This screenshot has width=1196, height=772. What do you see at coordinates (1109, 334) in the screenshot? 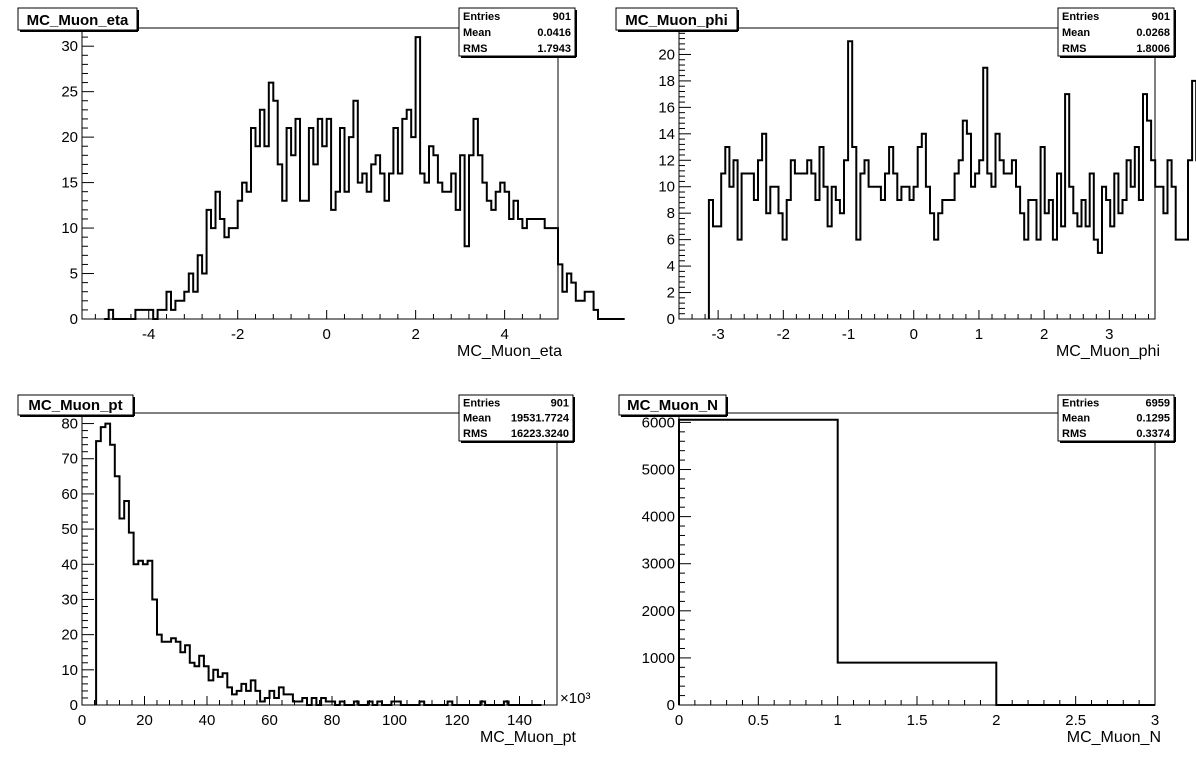
I see `x-tick-label: 3` at bounding box center [1109, 334].